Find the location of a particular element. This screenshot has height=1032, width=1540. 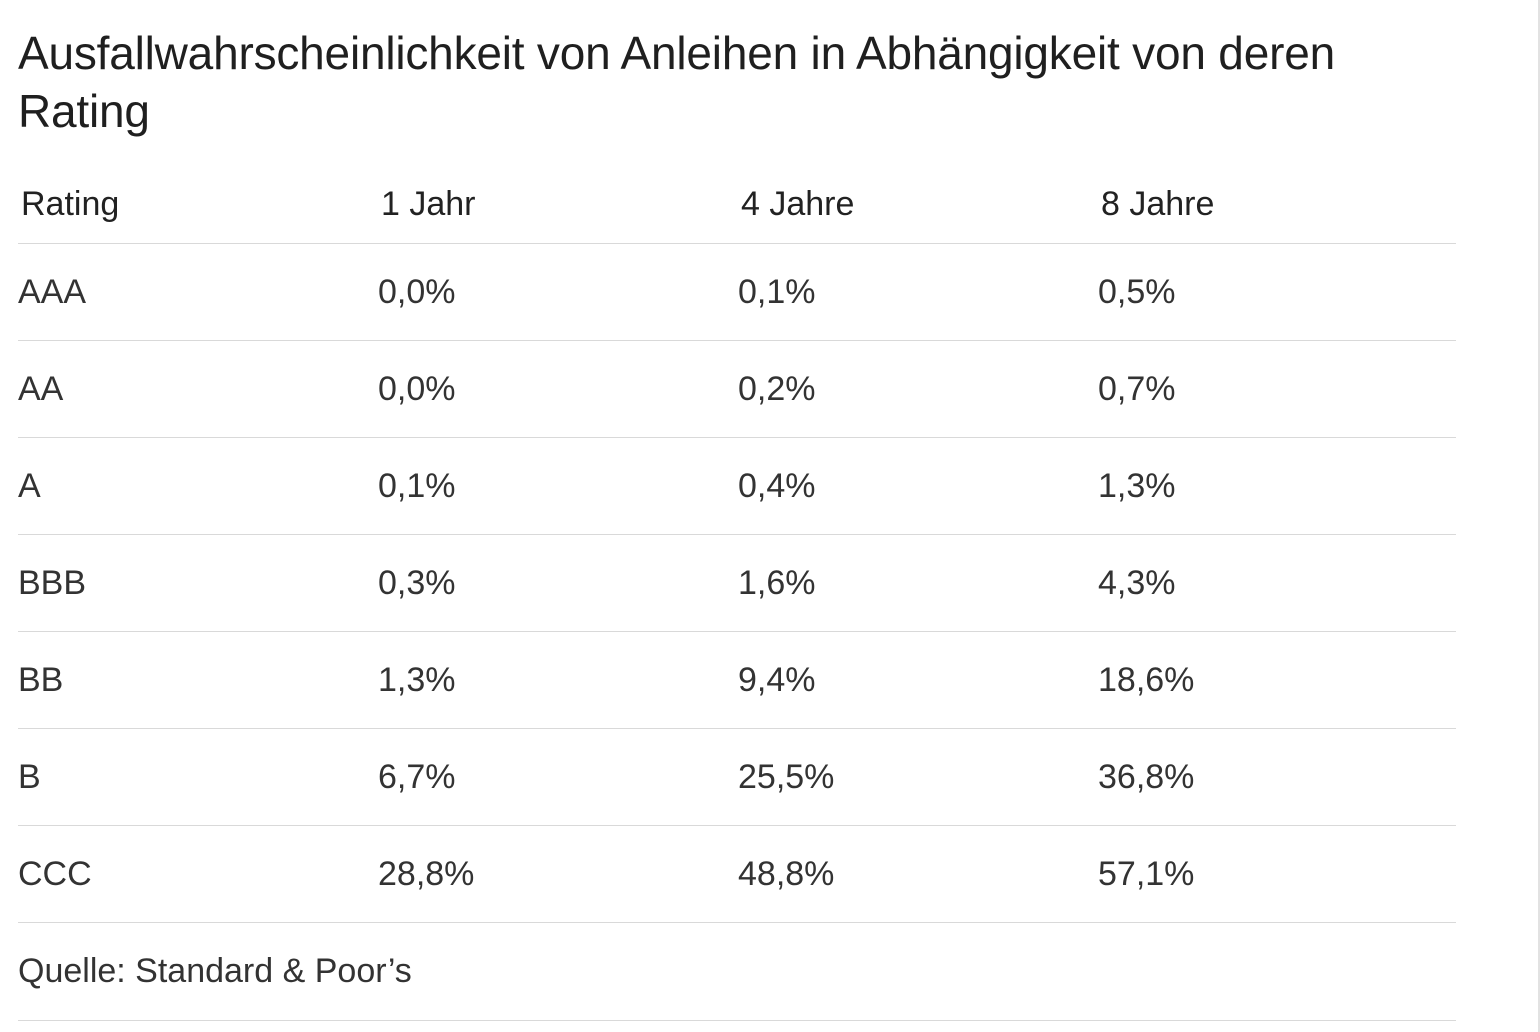

value-cell: 25,5% is located at coordinates (786, 776).